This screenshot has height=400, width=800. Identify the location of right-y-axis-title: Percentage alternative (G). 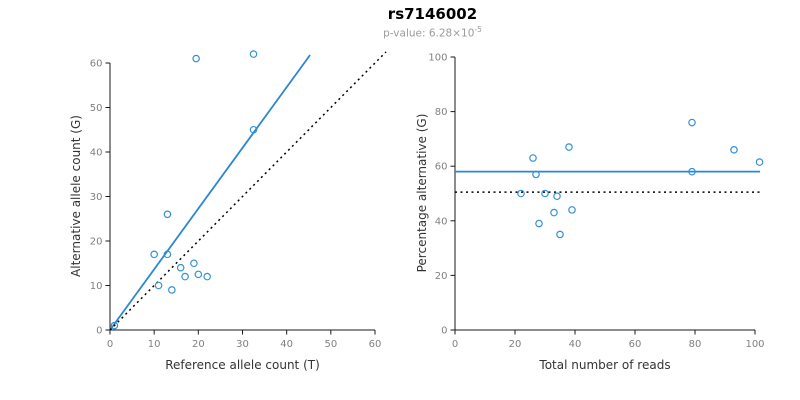
(422, 193).